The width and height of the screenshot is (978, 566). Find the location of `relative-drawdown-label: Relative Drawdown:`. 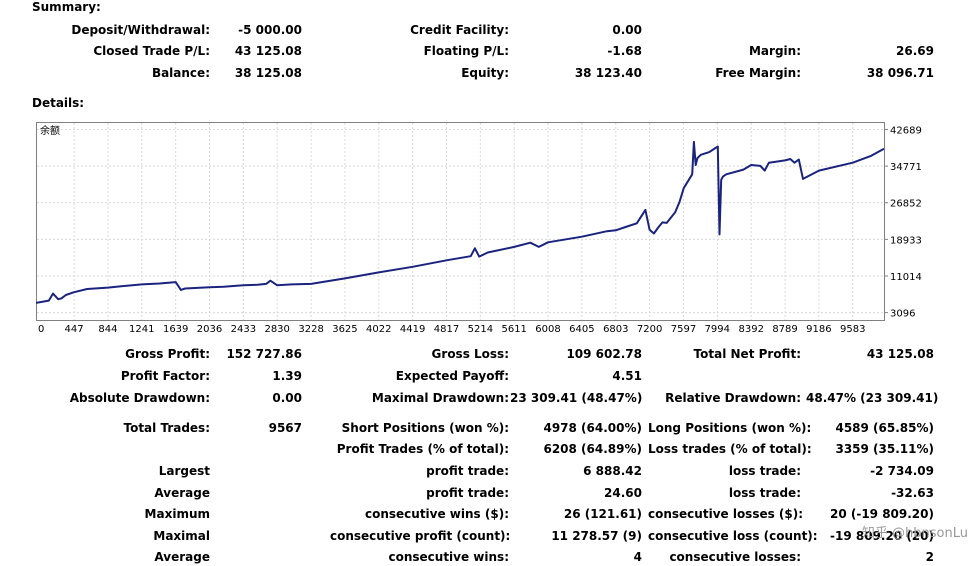

relative-drawdown-label: Relative Drawdown: is located at coordinates (733, 398).